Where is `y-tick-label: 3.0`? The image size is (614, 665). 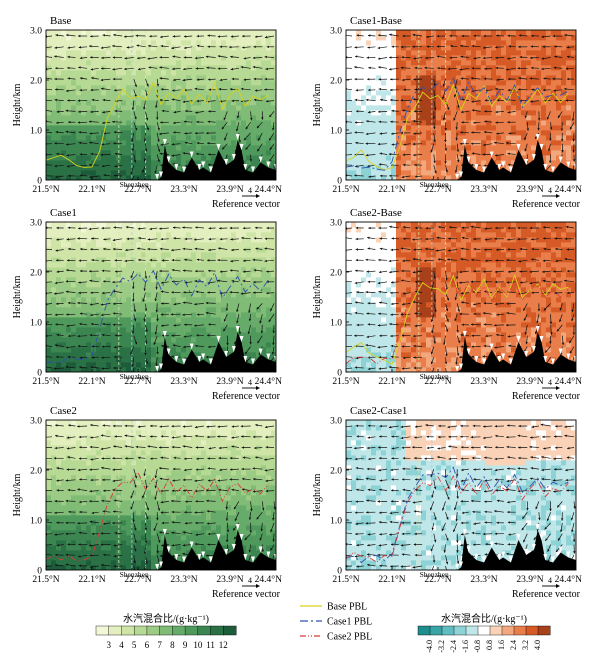 y-tick-label: 3.0 is located at coordinates (336, 32).